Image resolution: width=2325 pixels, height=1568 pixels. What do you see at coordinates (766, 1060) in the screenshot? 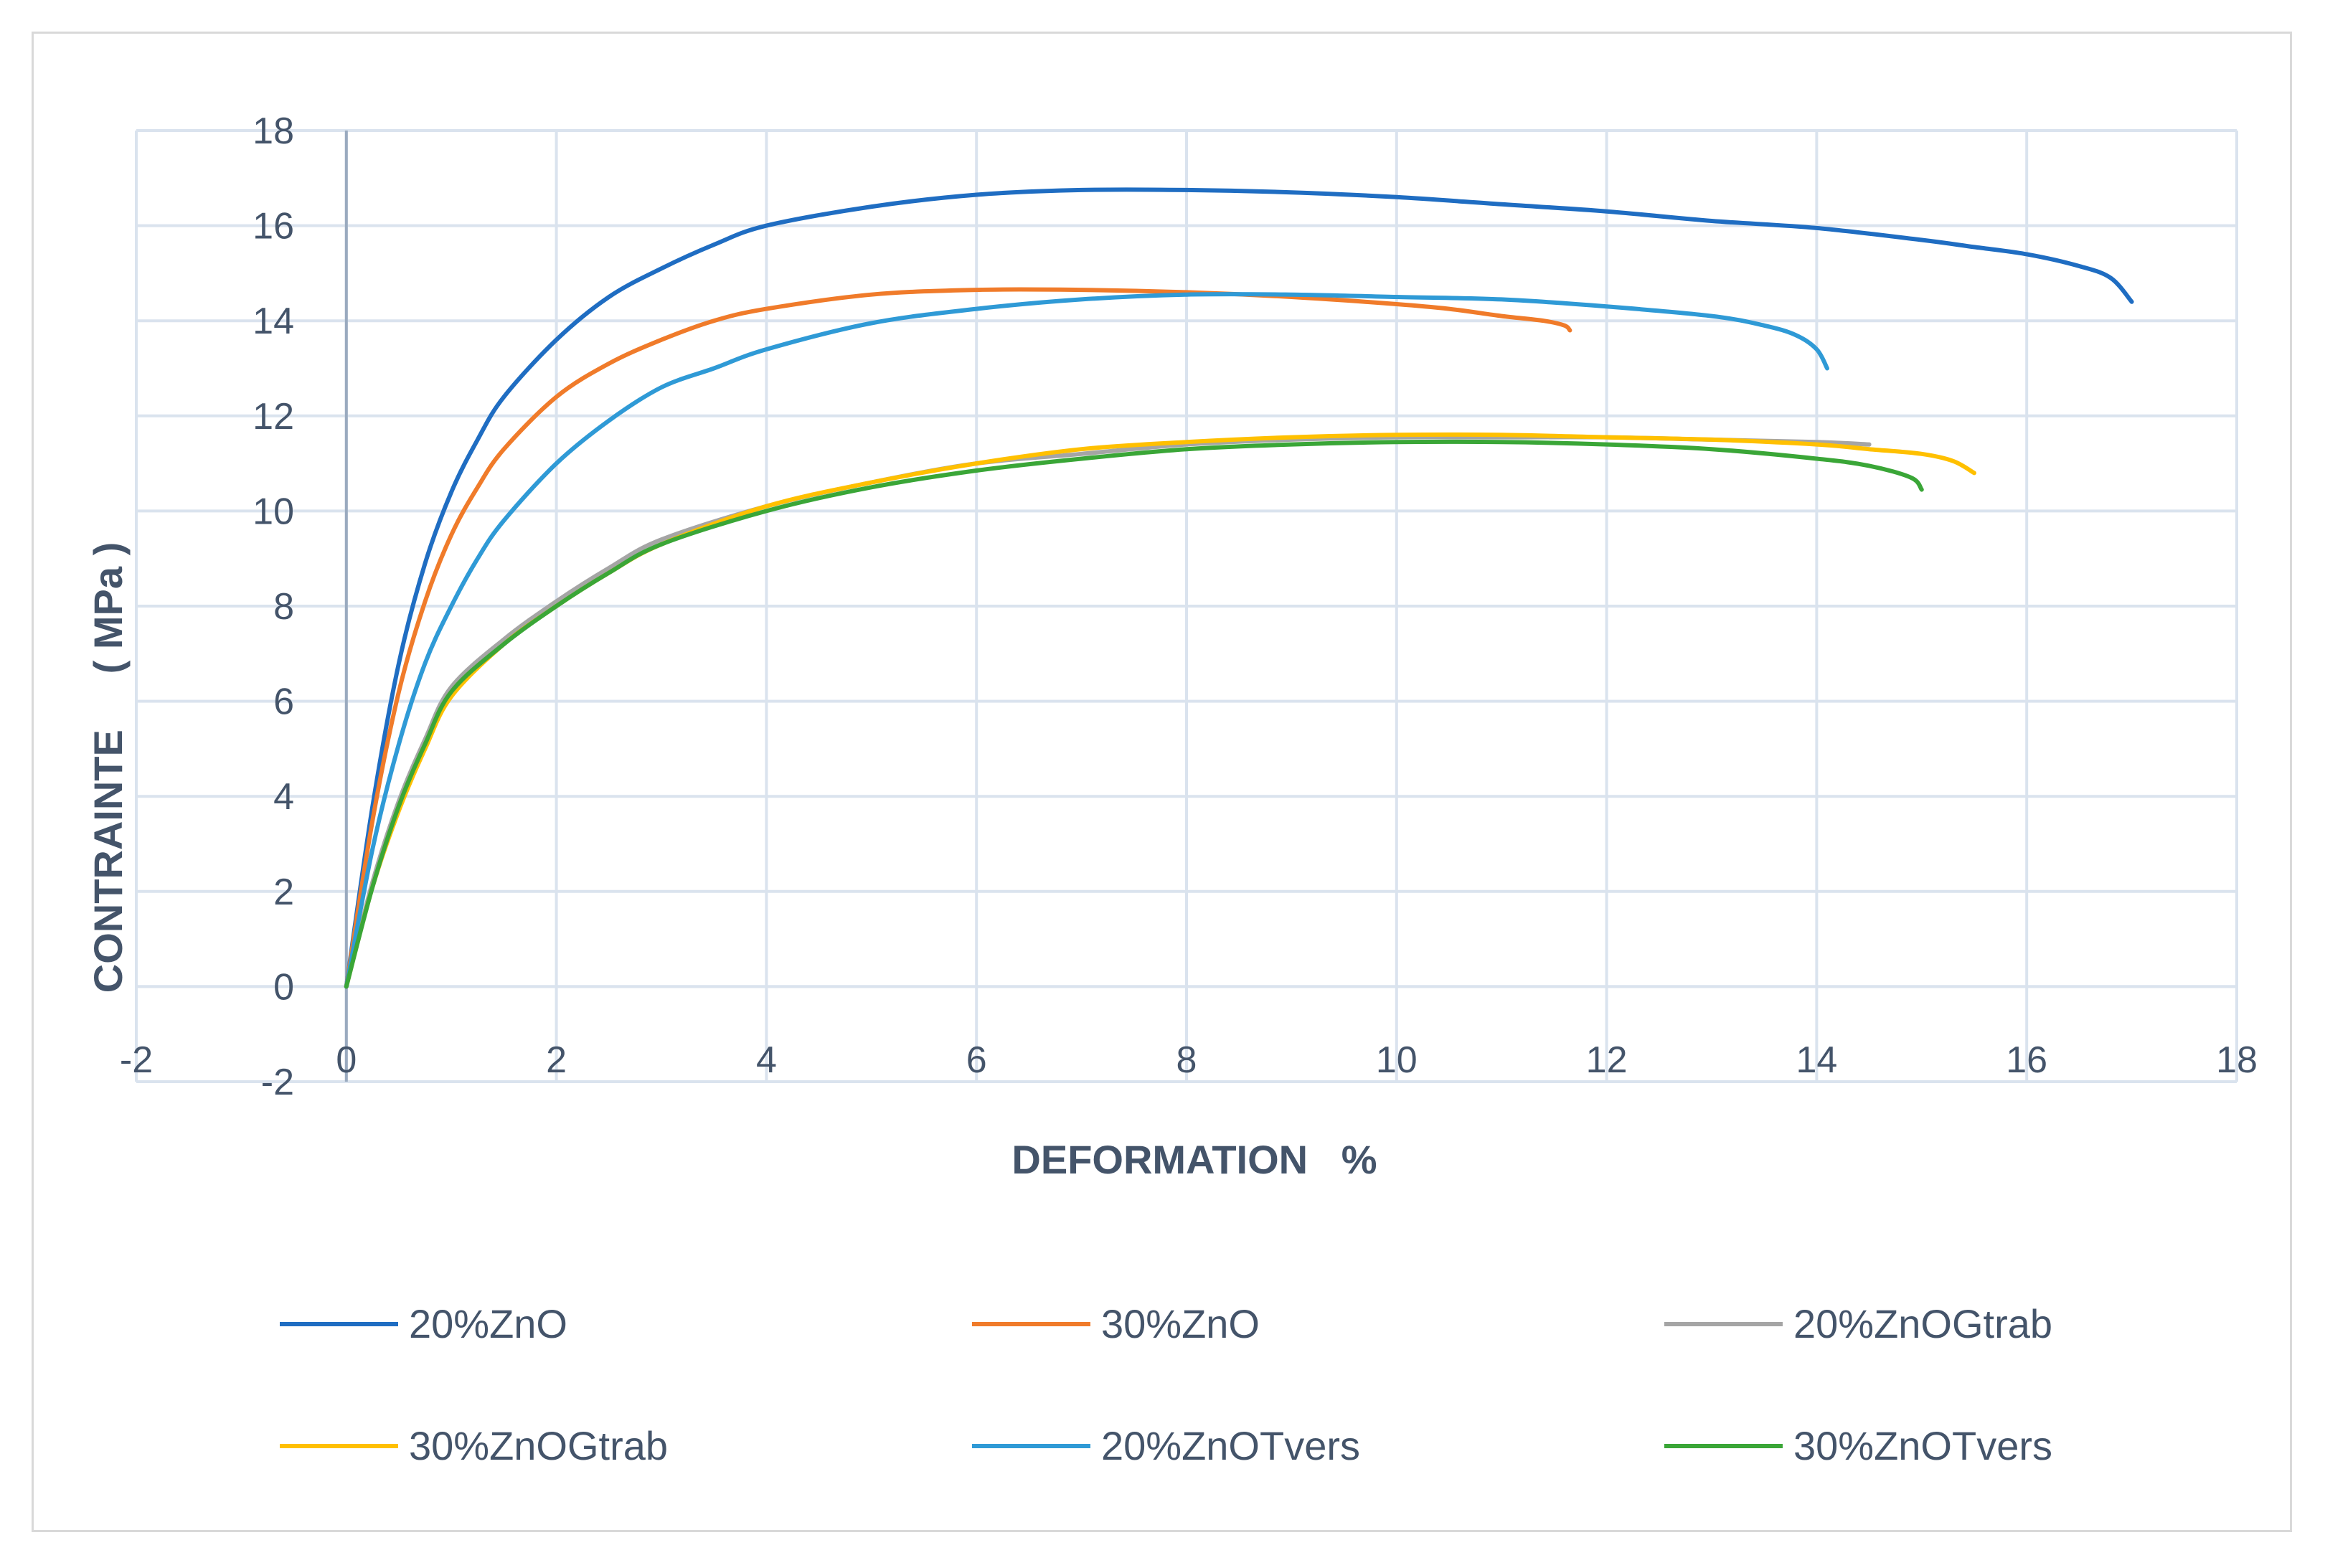
I see `x-tick-label: 4` at bounding box center [766, 1060].